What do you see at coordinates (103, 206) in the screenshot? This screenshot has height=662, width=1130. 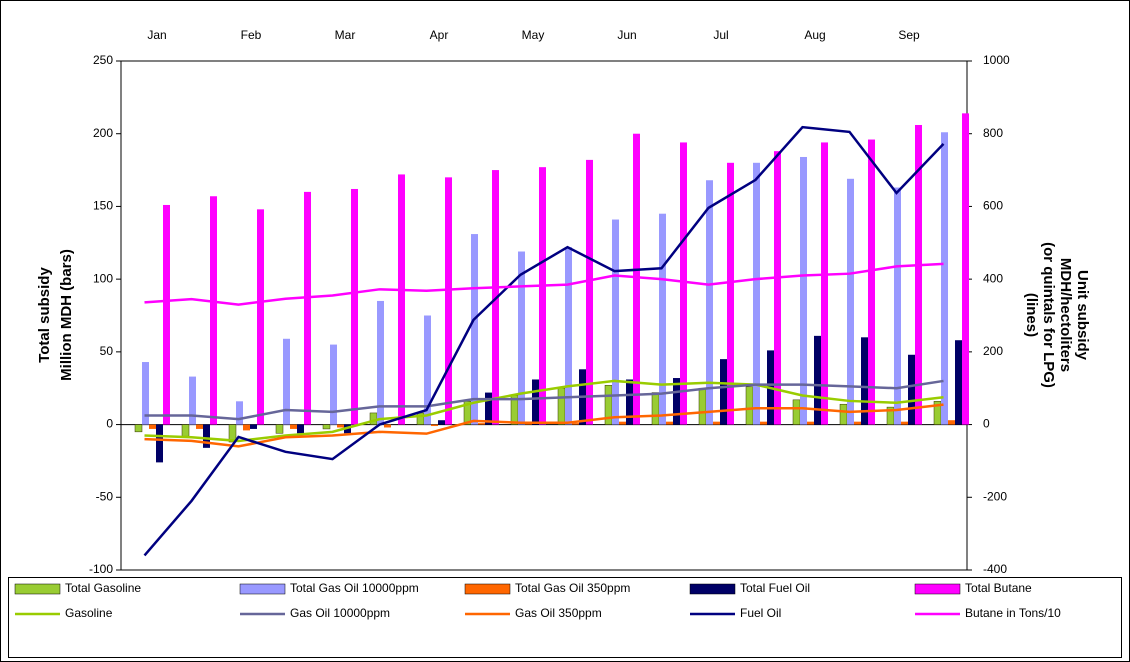 I see `y-tick-label: 150` at bounding box center [103, 206].